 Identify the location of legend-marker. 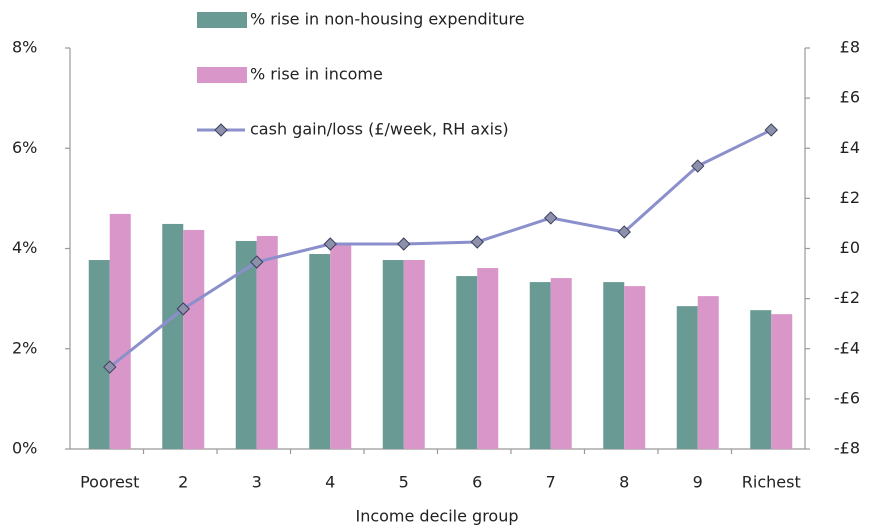
(221, 130).